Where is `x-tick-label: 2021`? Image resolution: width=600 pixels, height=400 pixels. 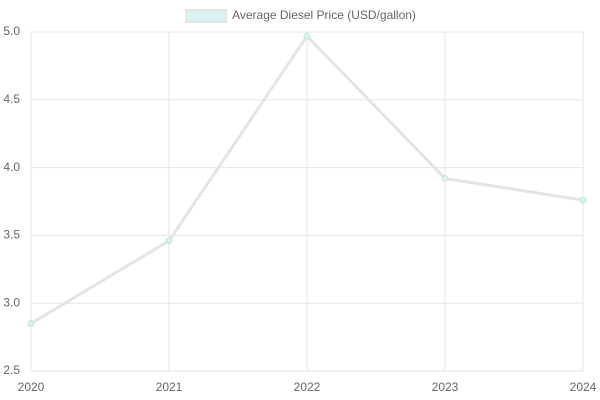
x-tick-label: 2021 is located at coordinates (169, 387).